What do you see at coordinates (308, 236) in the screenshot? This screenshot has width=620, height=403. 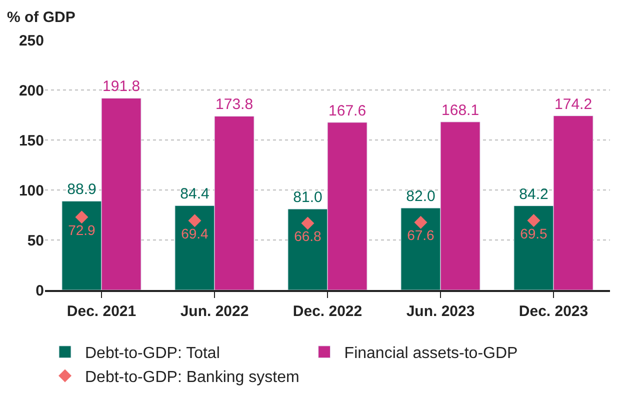 I see `data-label: 66.8` at bounding box center [308, 236].